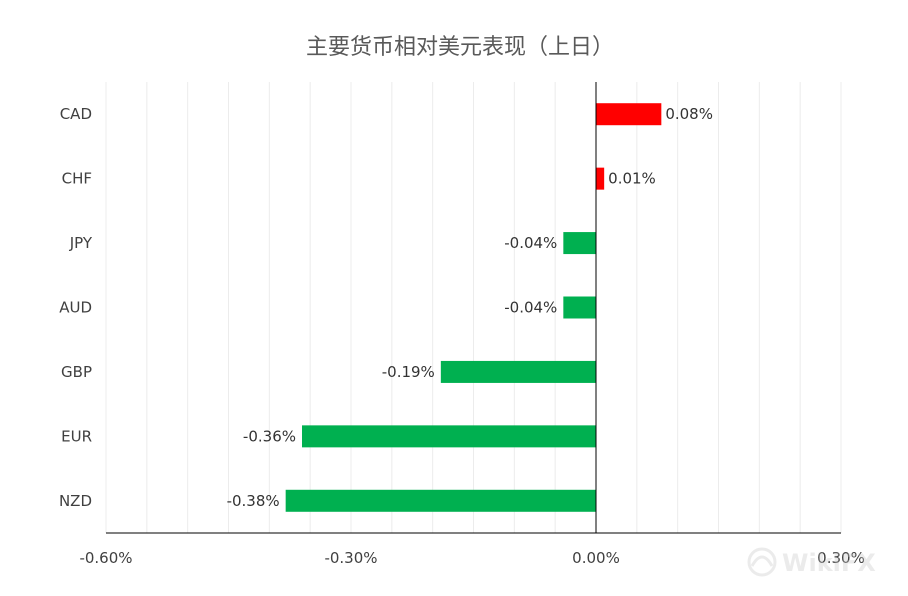  What do you see at coordinates (689, 114) in the screenshot?
I see `data-label: 0.08%` at bounding box center [689, 114].